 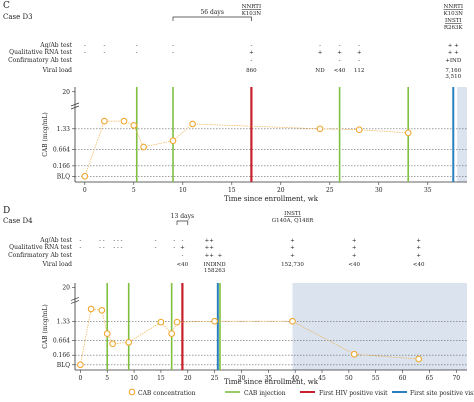 I want to click on bracket-label: 13 days, so click(x=182, y=216).